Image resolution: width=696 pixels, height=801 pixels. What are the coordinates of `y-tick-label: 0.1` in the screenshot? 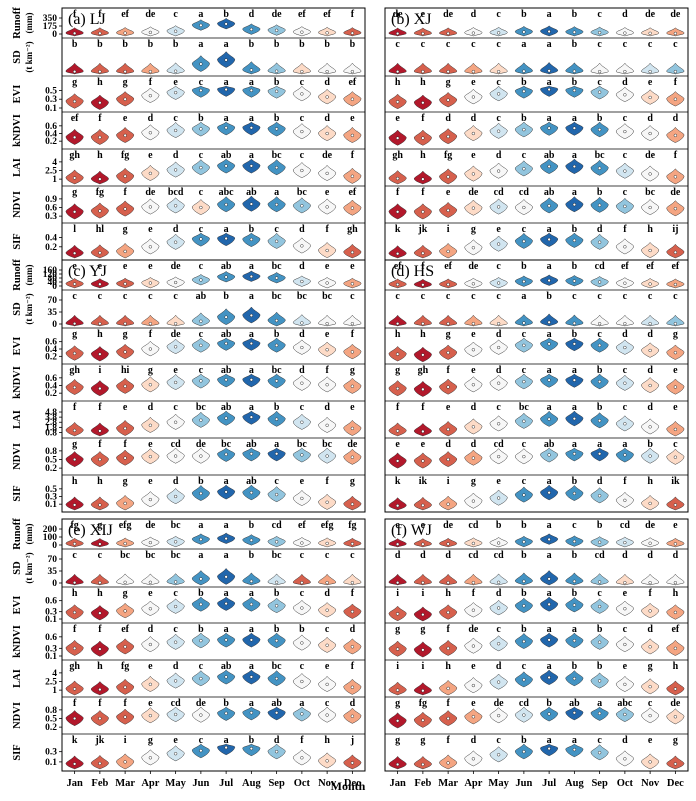 It's located at (51, 505).